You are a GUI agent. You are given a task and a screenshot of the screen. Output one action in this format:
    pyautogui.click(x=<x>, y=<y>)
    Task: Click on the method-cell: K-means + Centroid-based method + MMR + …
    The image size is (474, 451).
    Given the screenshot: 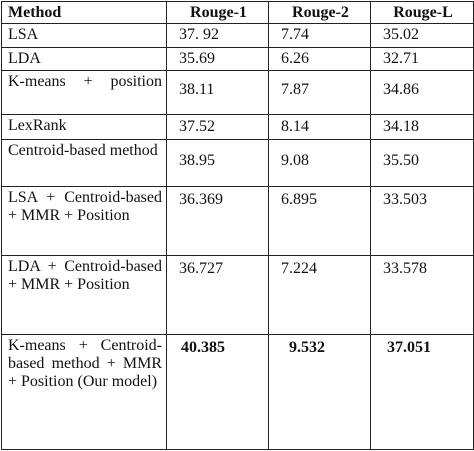 What is the action you would take?
    pyautogui.click(x=84, y=392)
    